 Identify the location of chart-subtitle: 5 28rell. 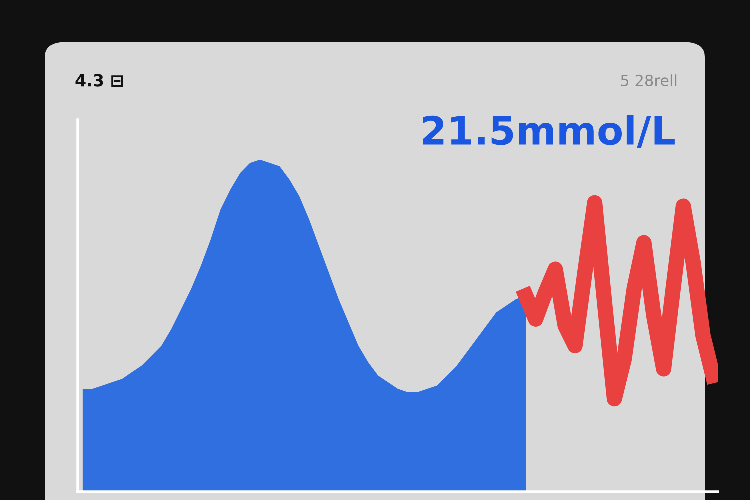
(649, 80).